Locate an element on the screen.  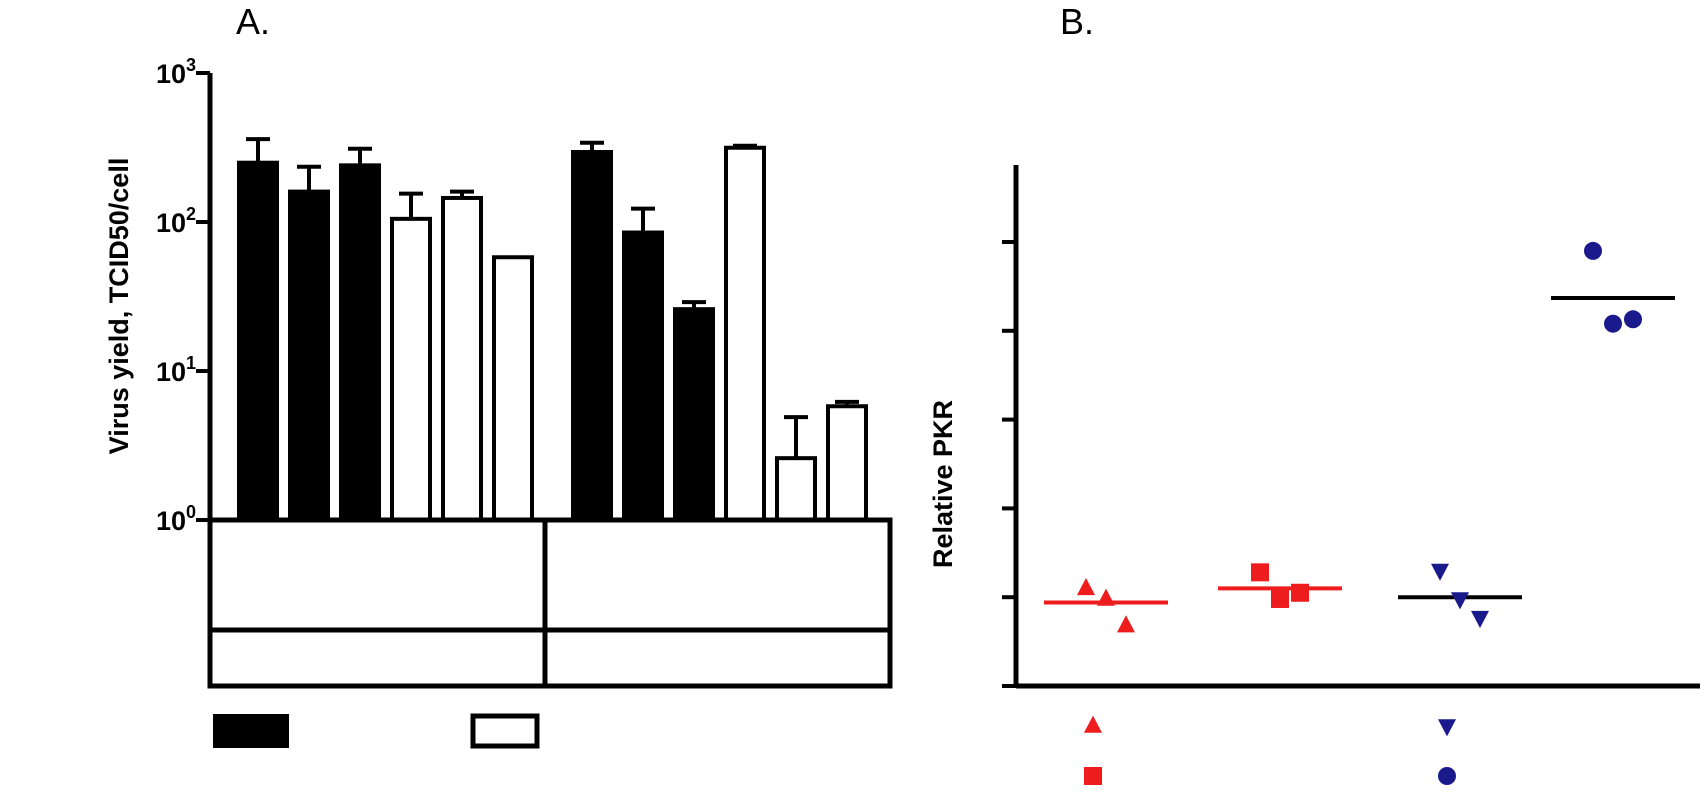
panel-a-y-tick-label: 10³ is located at coordinates (176, 72).